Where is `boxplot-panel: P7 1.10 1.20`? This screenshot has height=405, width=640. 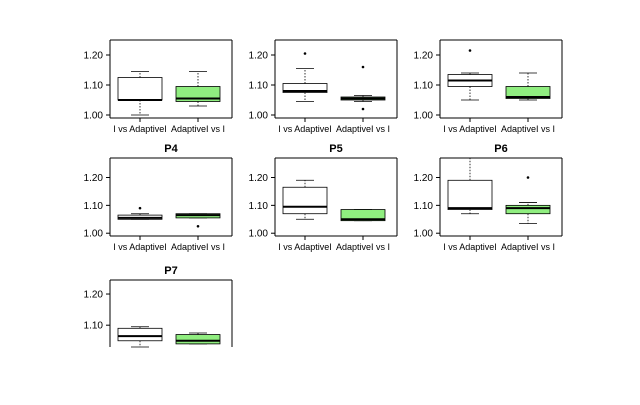 boxplot-panel: P7 1.10 1.20 is located at coordinates (158, 306).